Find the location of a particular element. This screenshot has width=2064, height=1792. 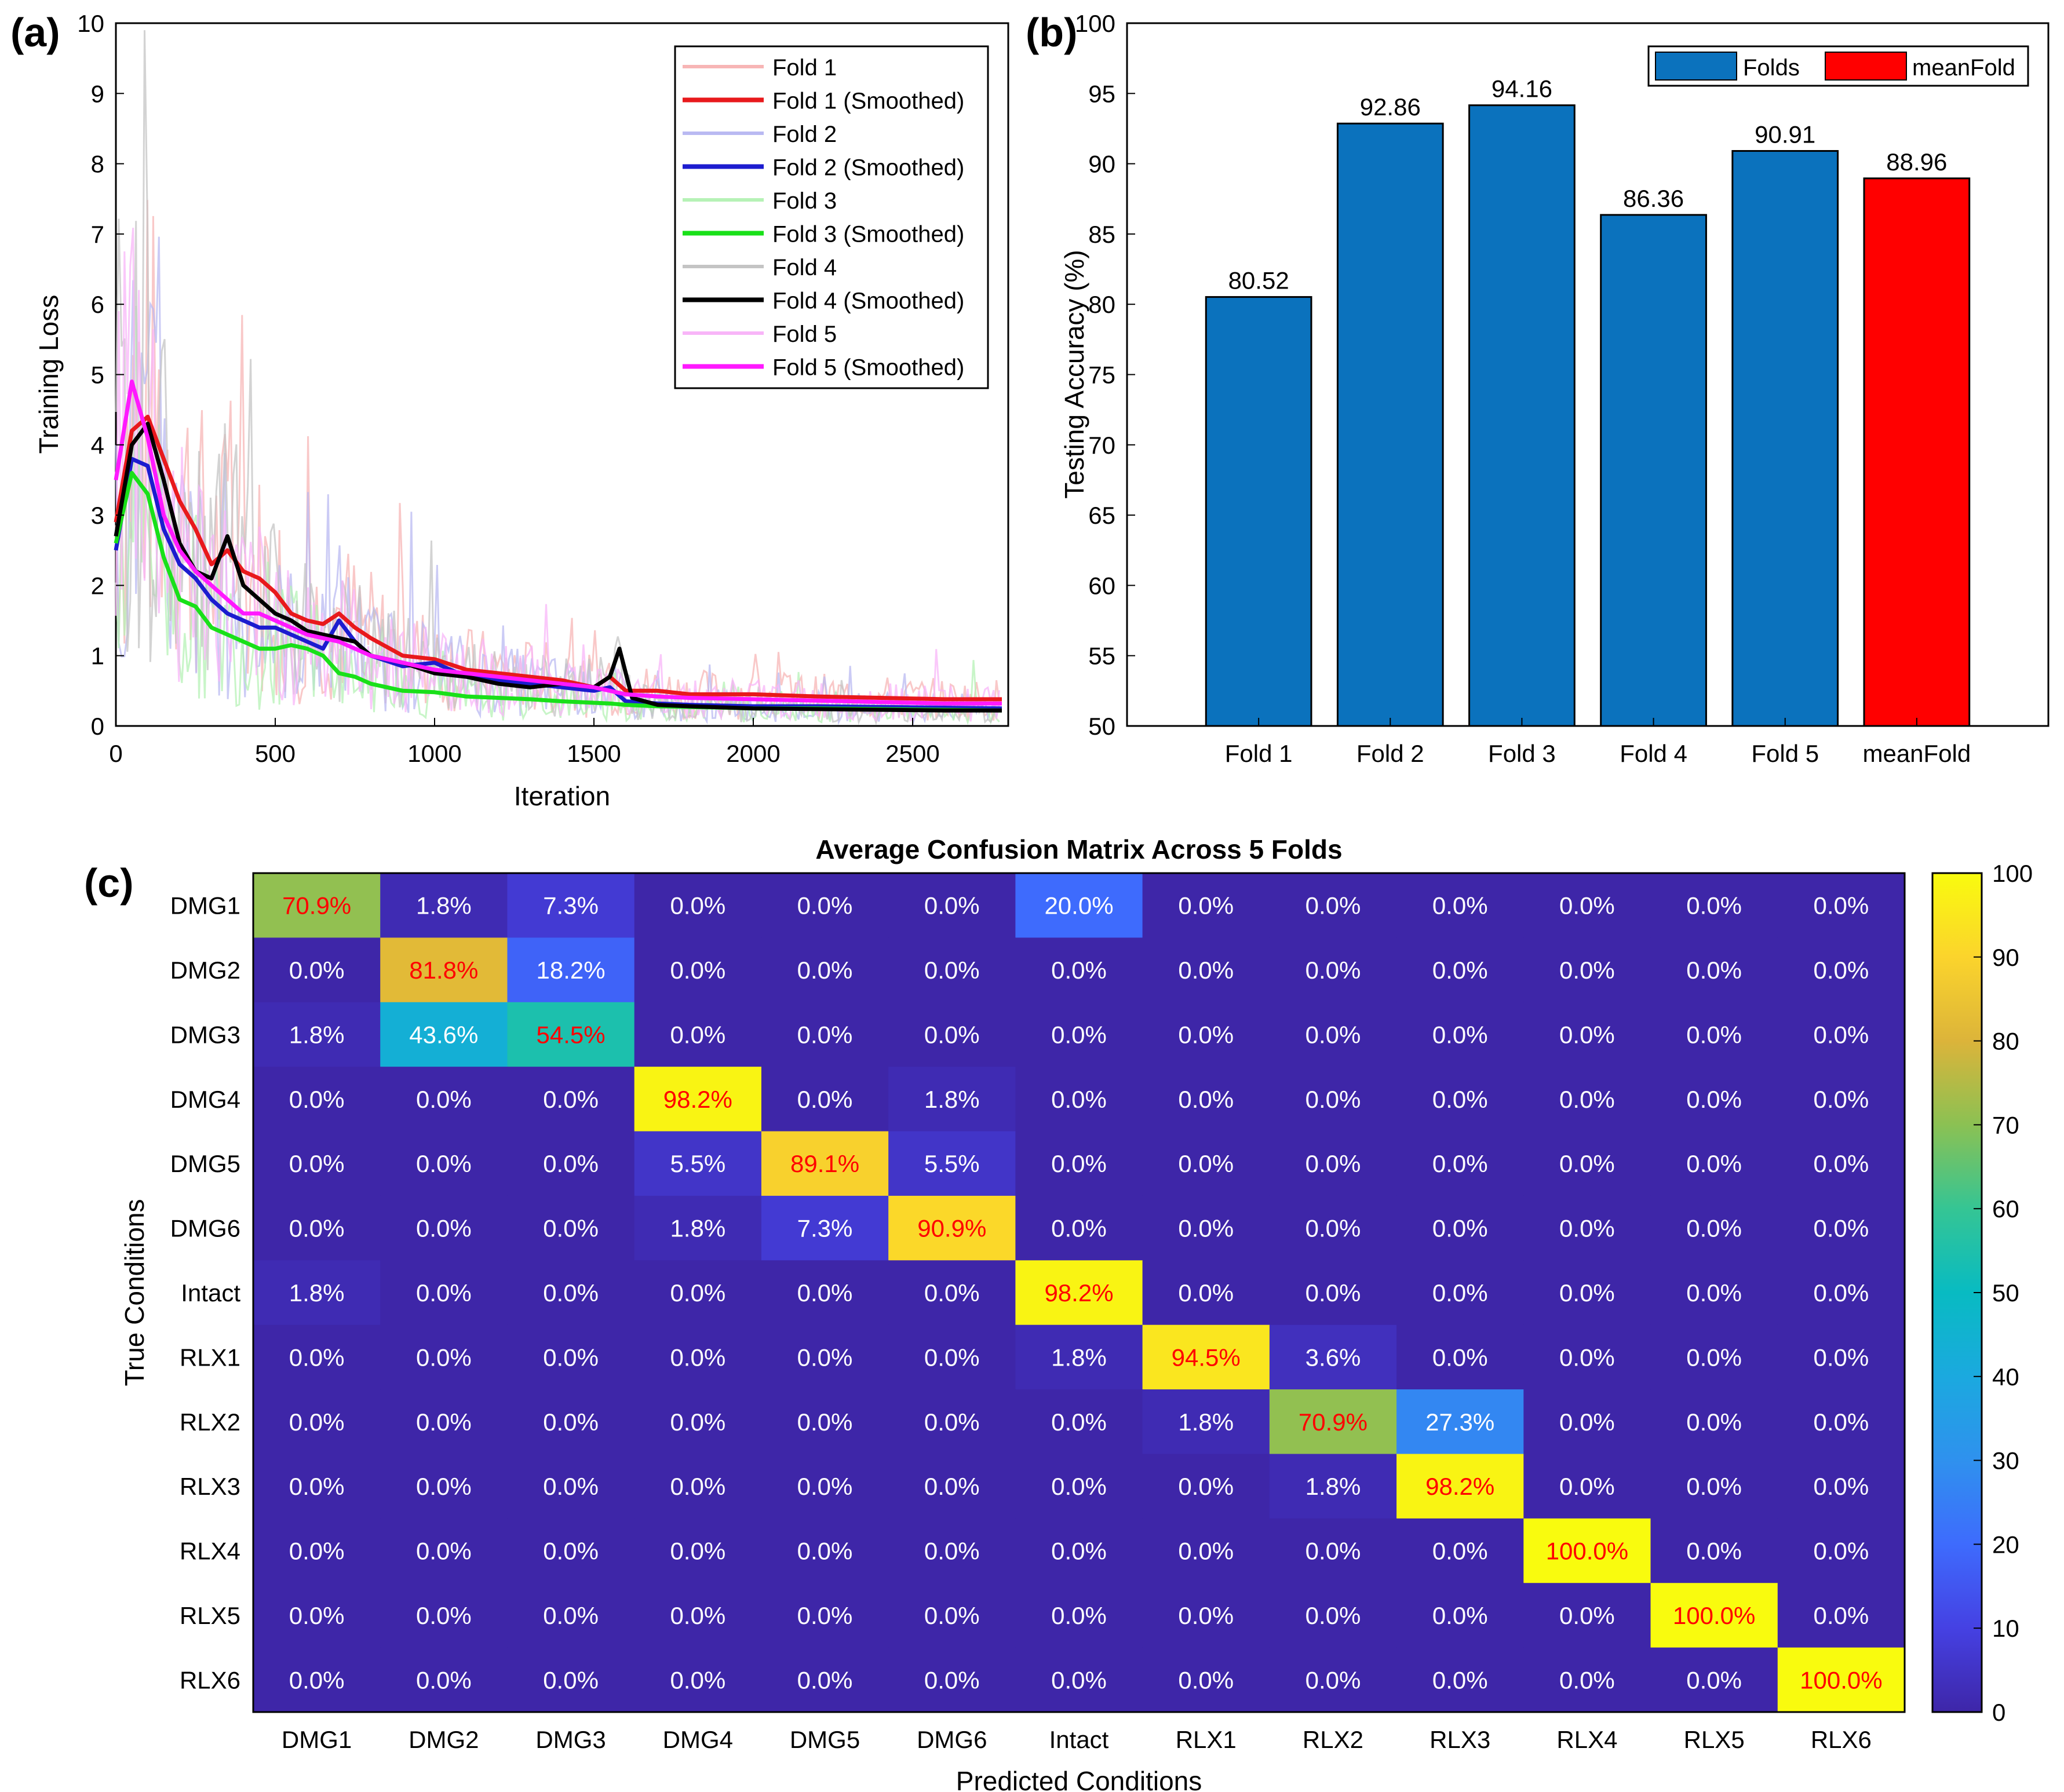

legend-swatch-meanfold is located at coordinates (1866, 66).